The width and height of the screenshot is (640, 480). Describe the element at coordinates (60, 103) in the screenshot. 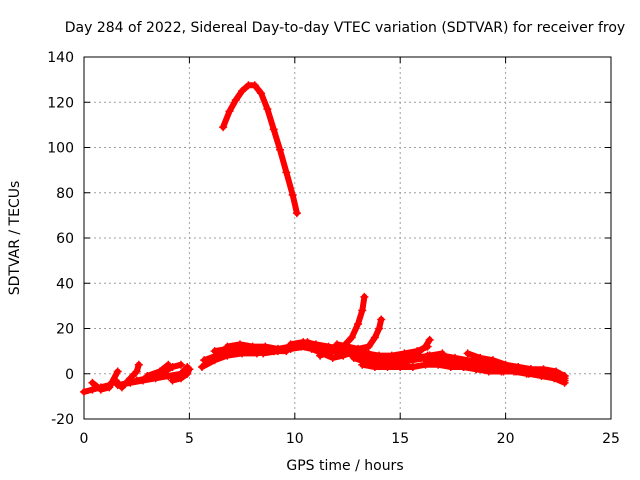

I see `y-tick-label: 120` at that location.